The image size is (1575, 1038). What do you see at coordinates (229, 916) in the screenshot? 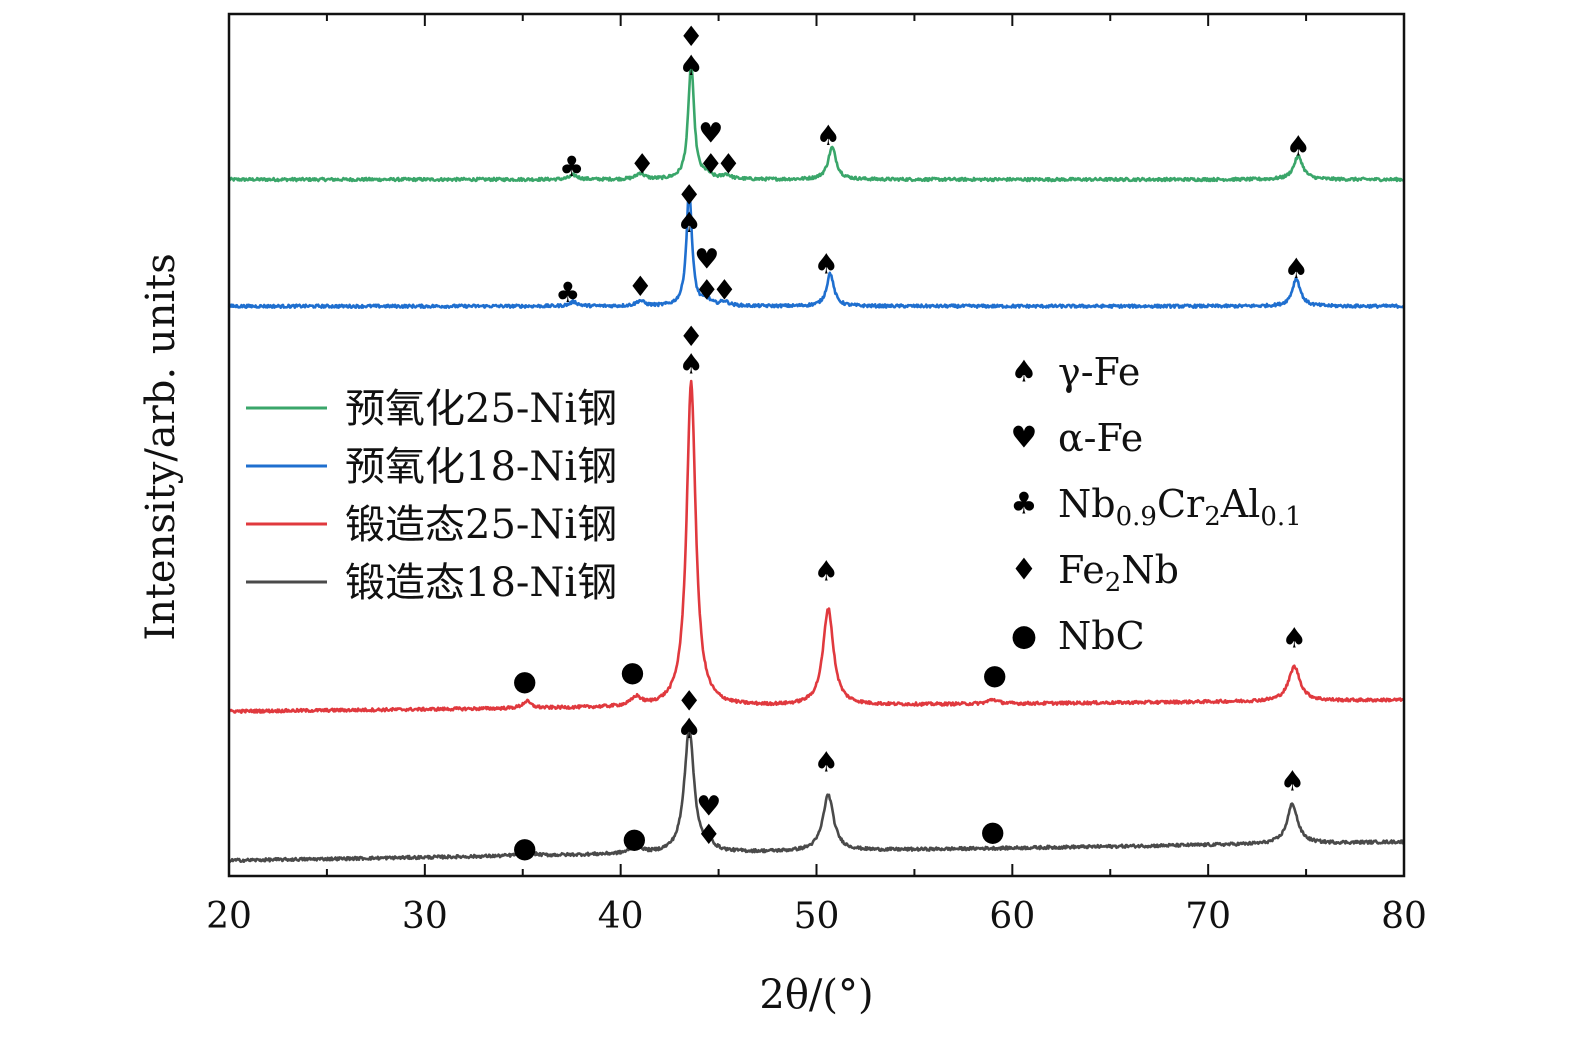
I see `x-tick-label: 20` at bounding box center [229, 916].